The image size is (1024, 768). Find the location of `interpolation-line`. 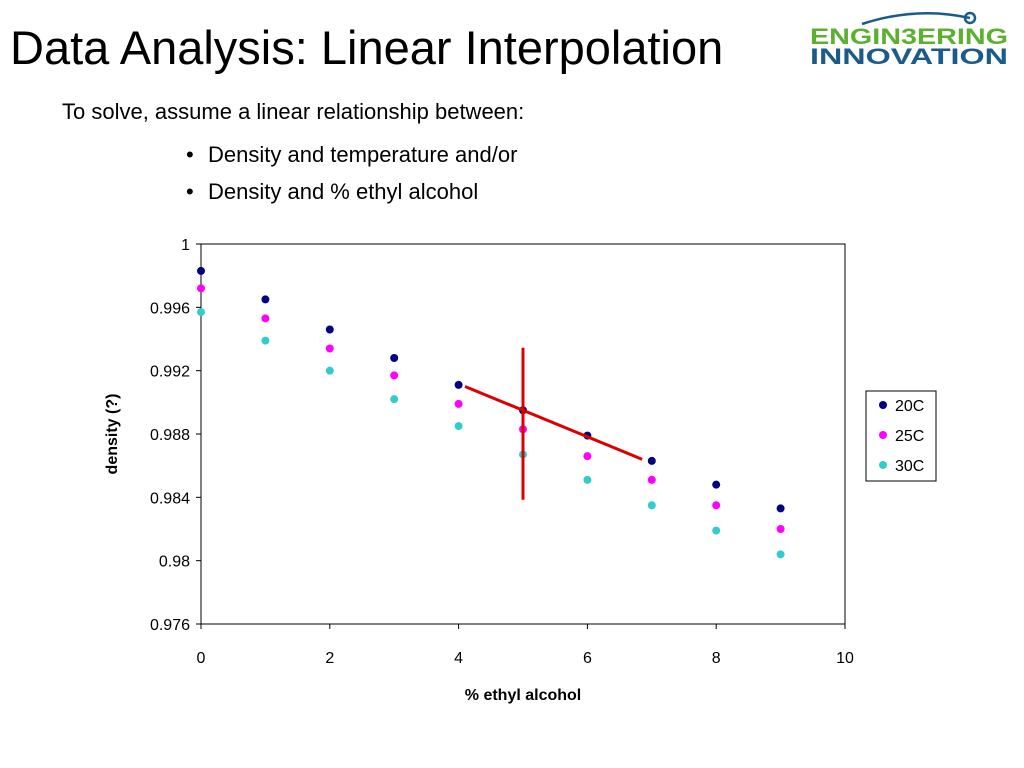

interpolation-line is located at coordinates (553, 423).